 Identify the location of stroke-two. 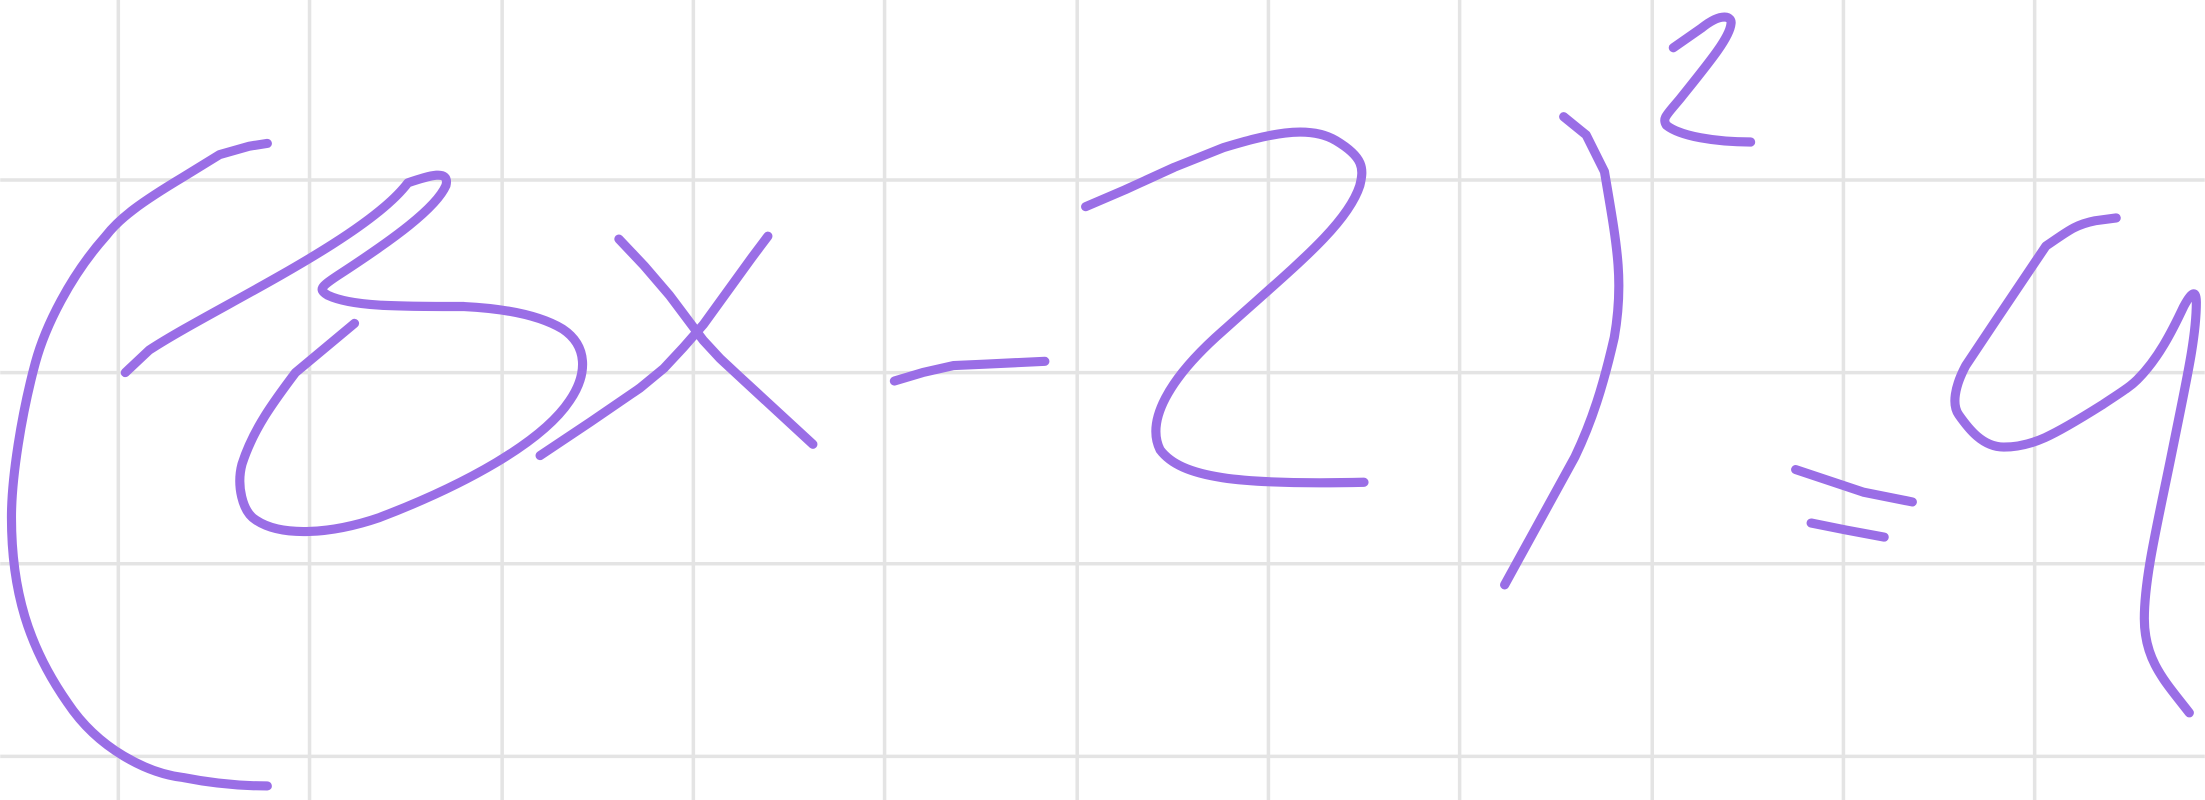
(1225, 307).